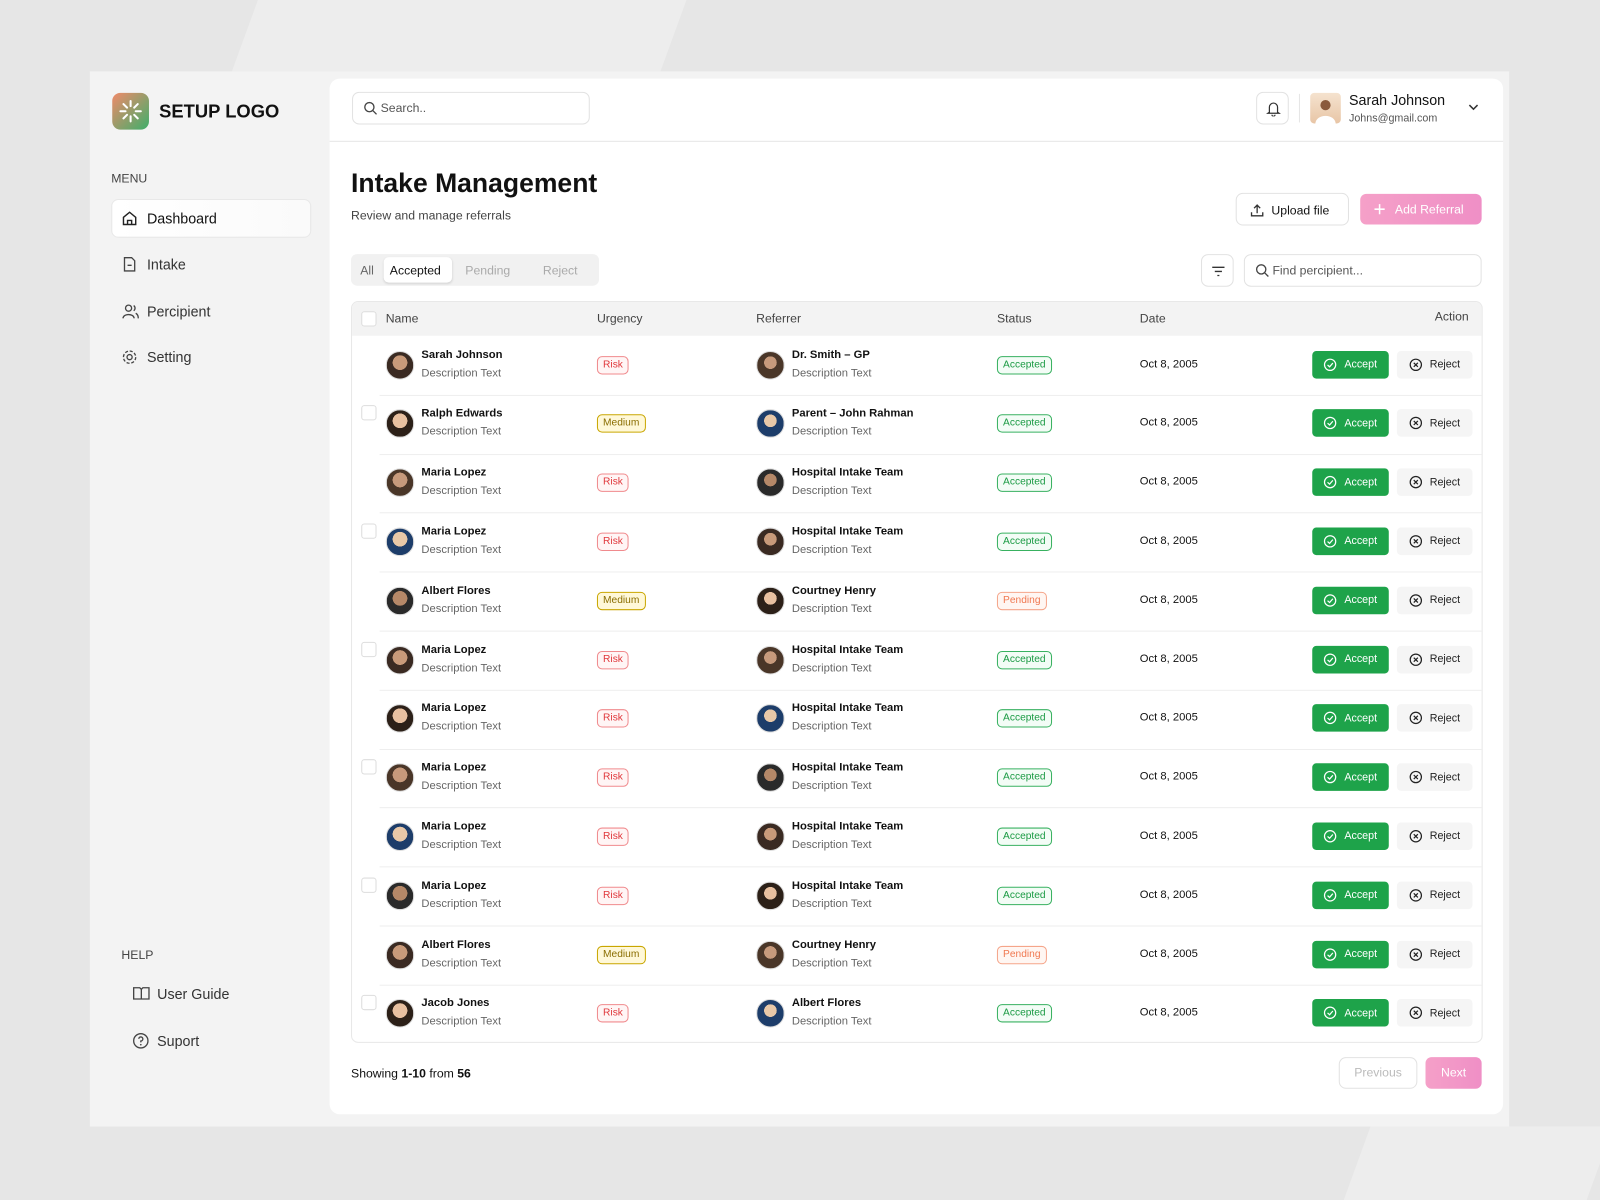 This screenshot has height=1200, width=1600. I want to click on menu-item: Percipient, so click(178, 311).